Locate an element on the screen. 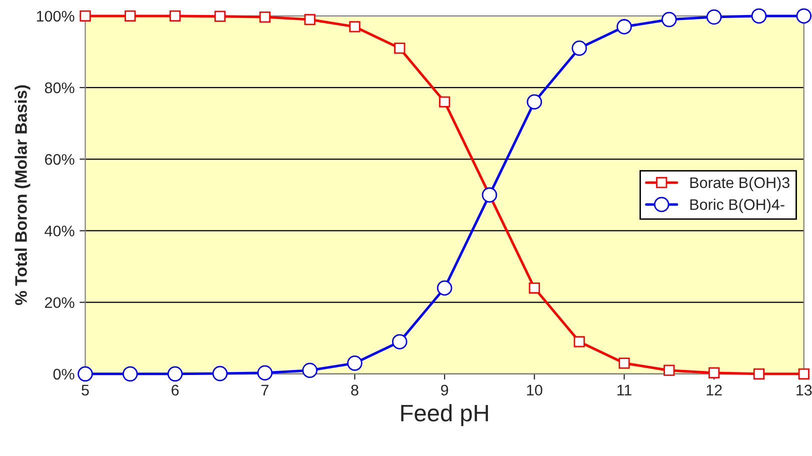  y-tick-label: 20% is located at coordinates (59, 302).